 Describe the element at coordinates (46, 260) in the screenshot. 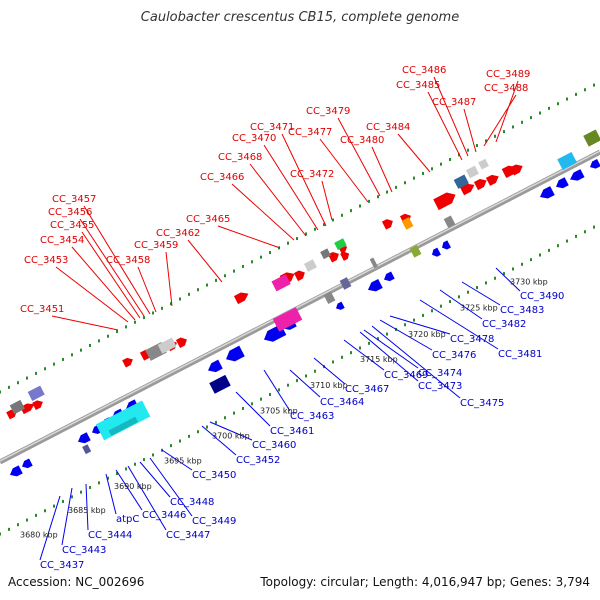

I see `gene-label-cc_3453: CC_3453` at that location.